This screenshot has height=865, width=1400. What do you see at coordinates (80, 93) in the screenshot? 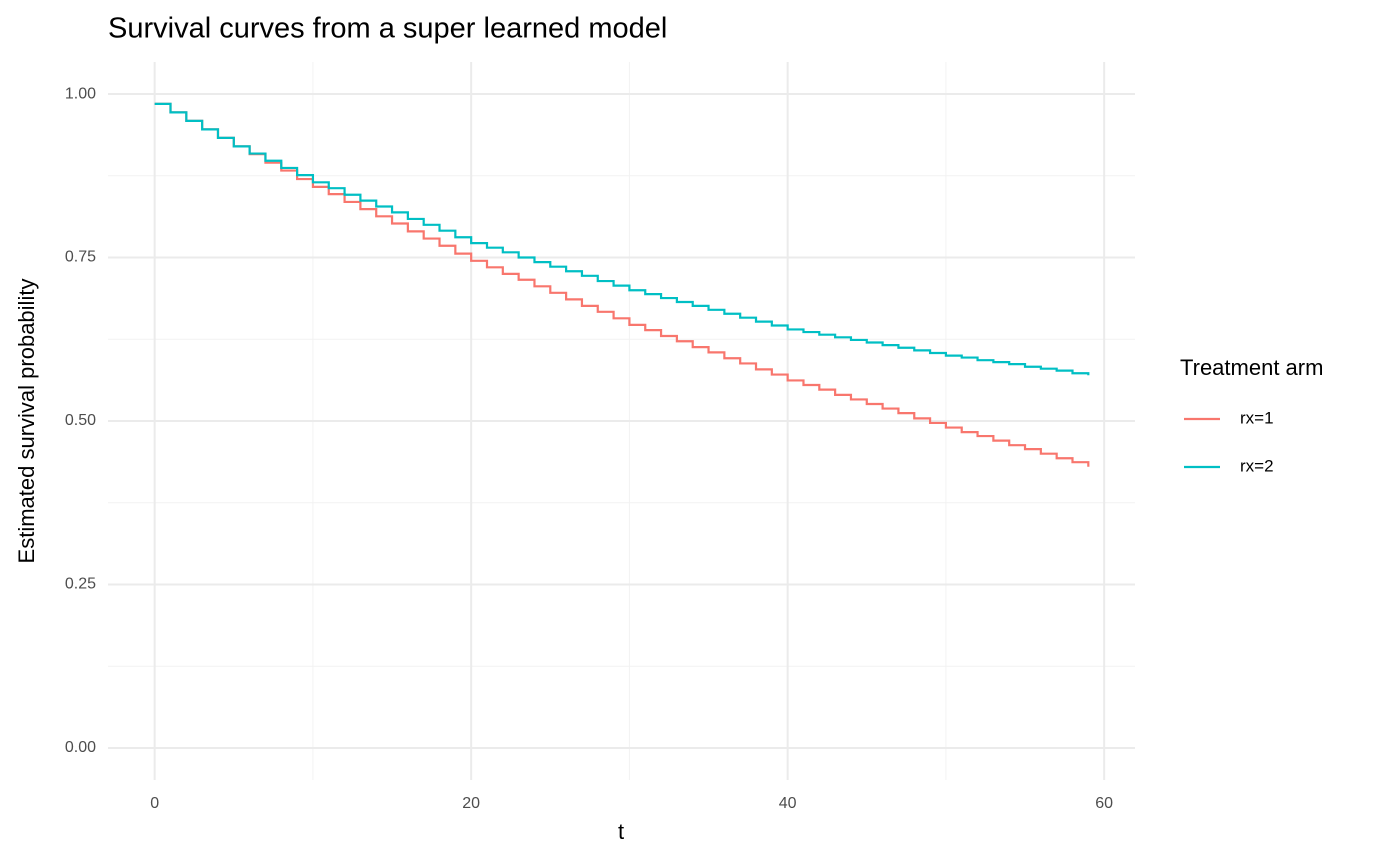
I see `y-tick-label: 1.00` at bounding box center [80, 93].